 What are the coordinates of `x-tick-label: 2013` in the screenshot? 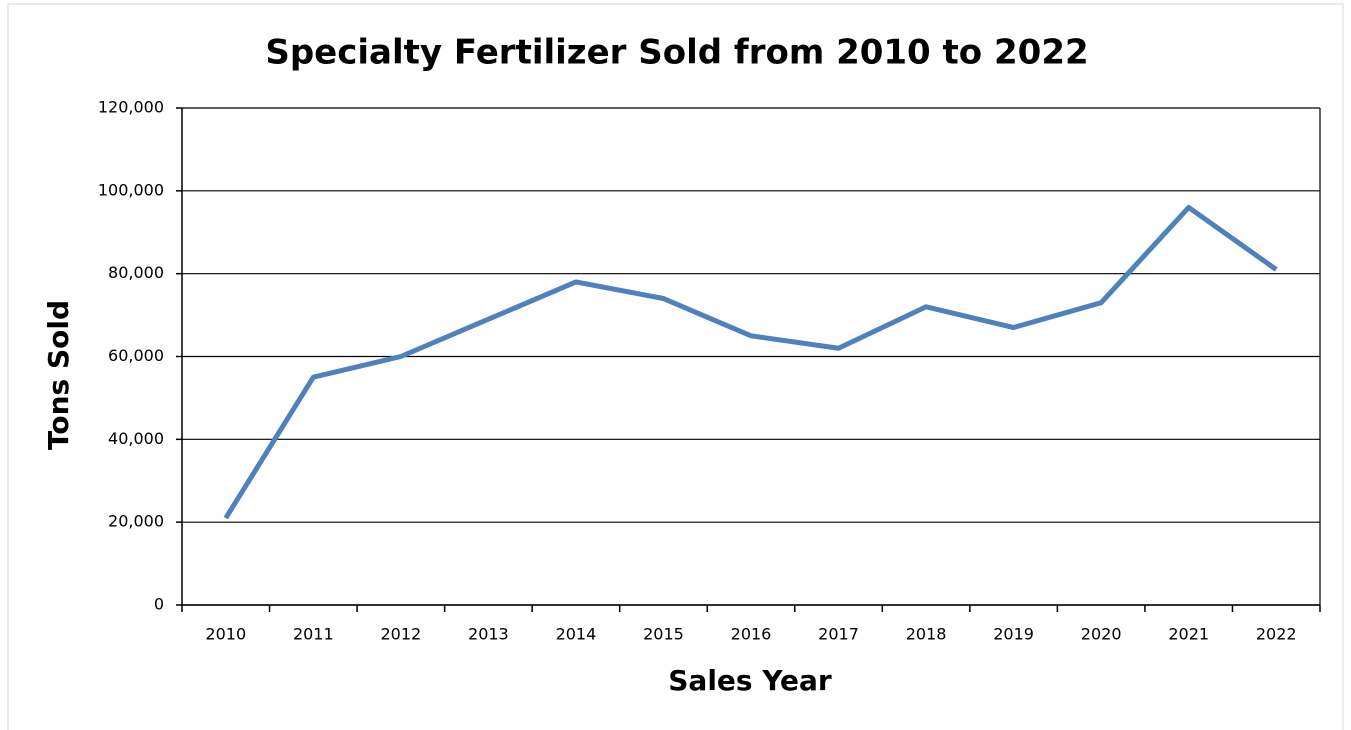 It's located at (488, 634).